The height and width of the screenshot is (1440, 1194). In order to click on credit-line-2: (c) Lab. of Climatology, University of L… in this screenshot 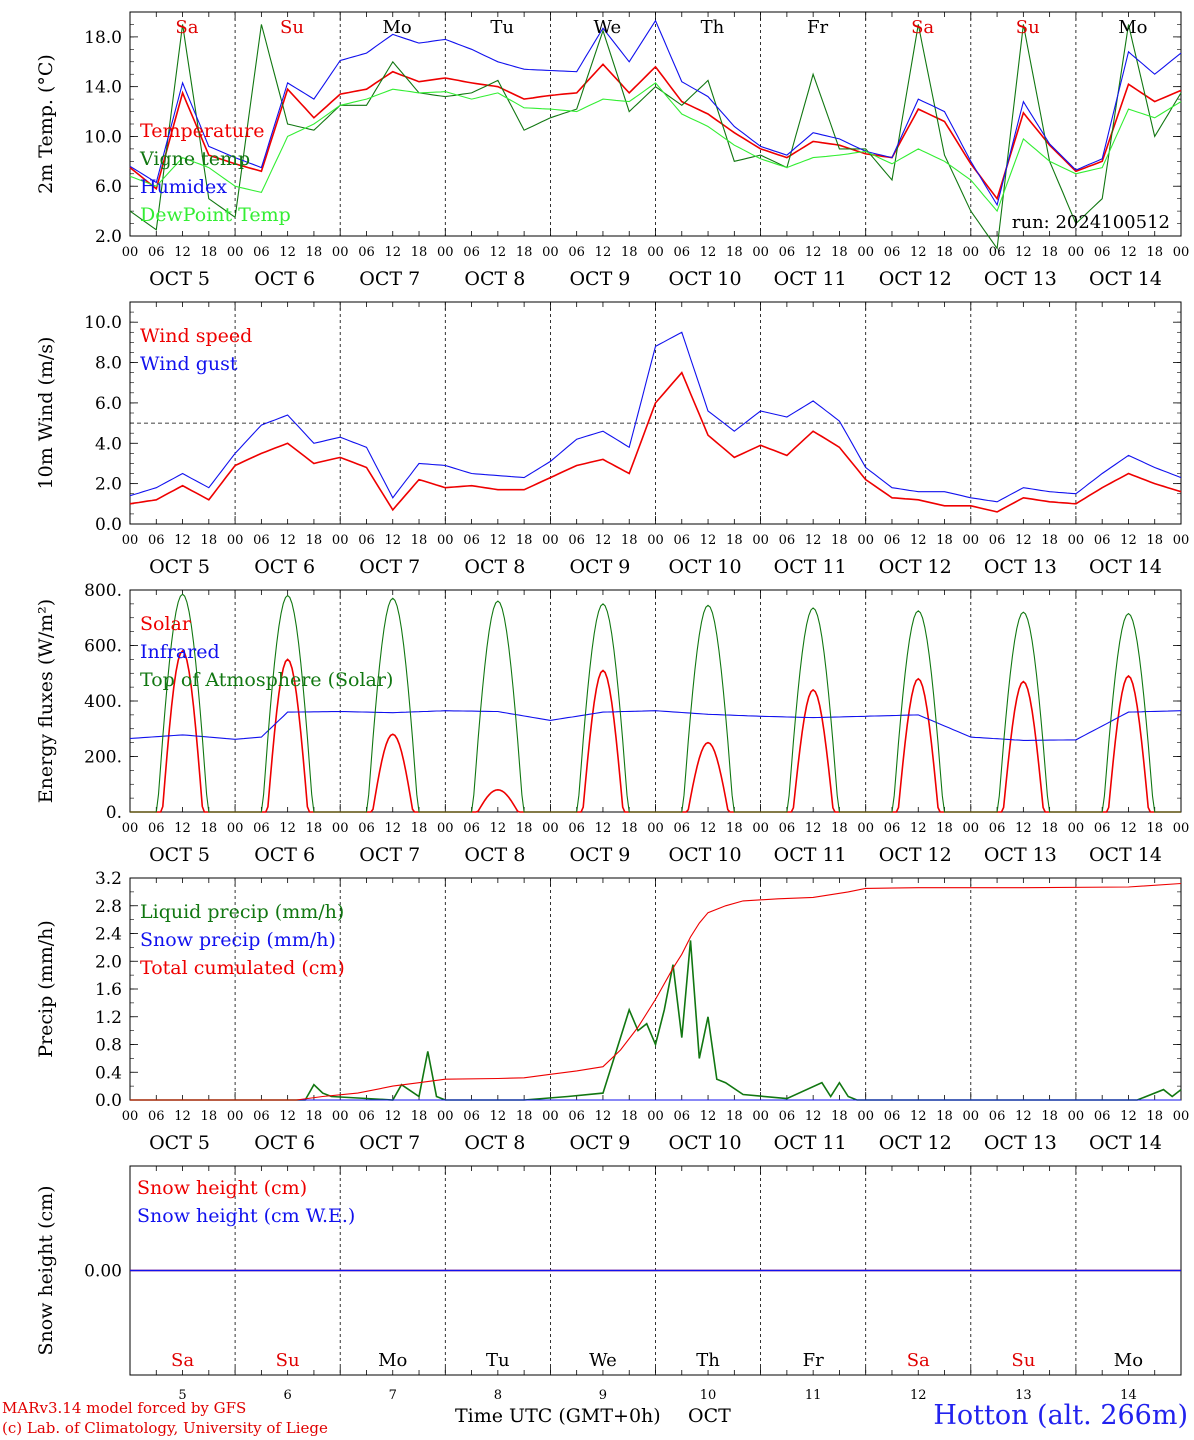, I will do `click(165, 1428)`.